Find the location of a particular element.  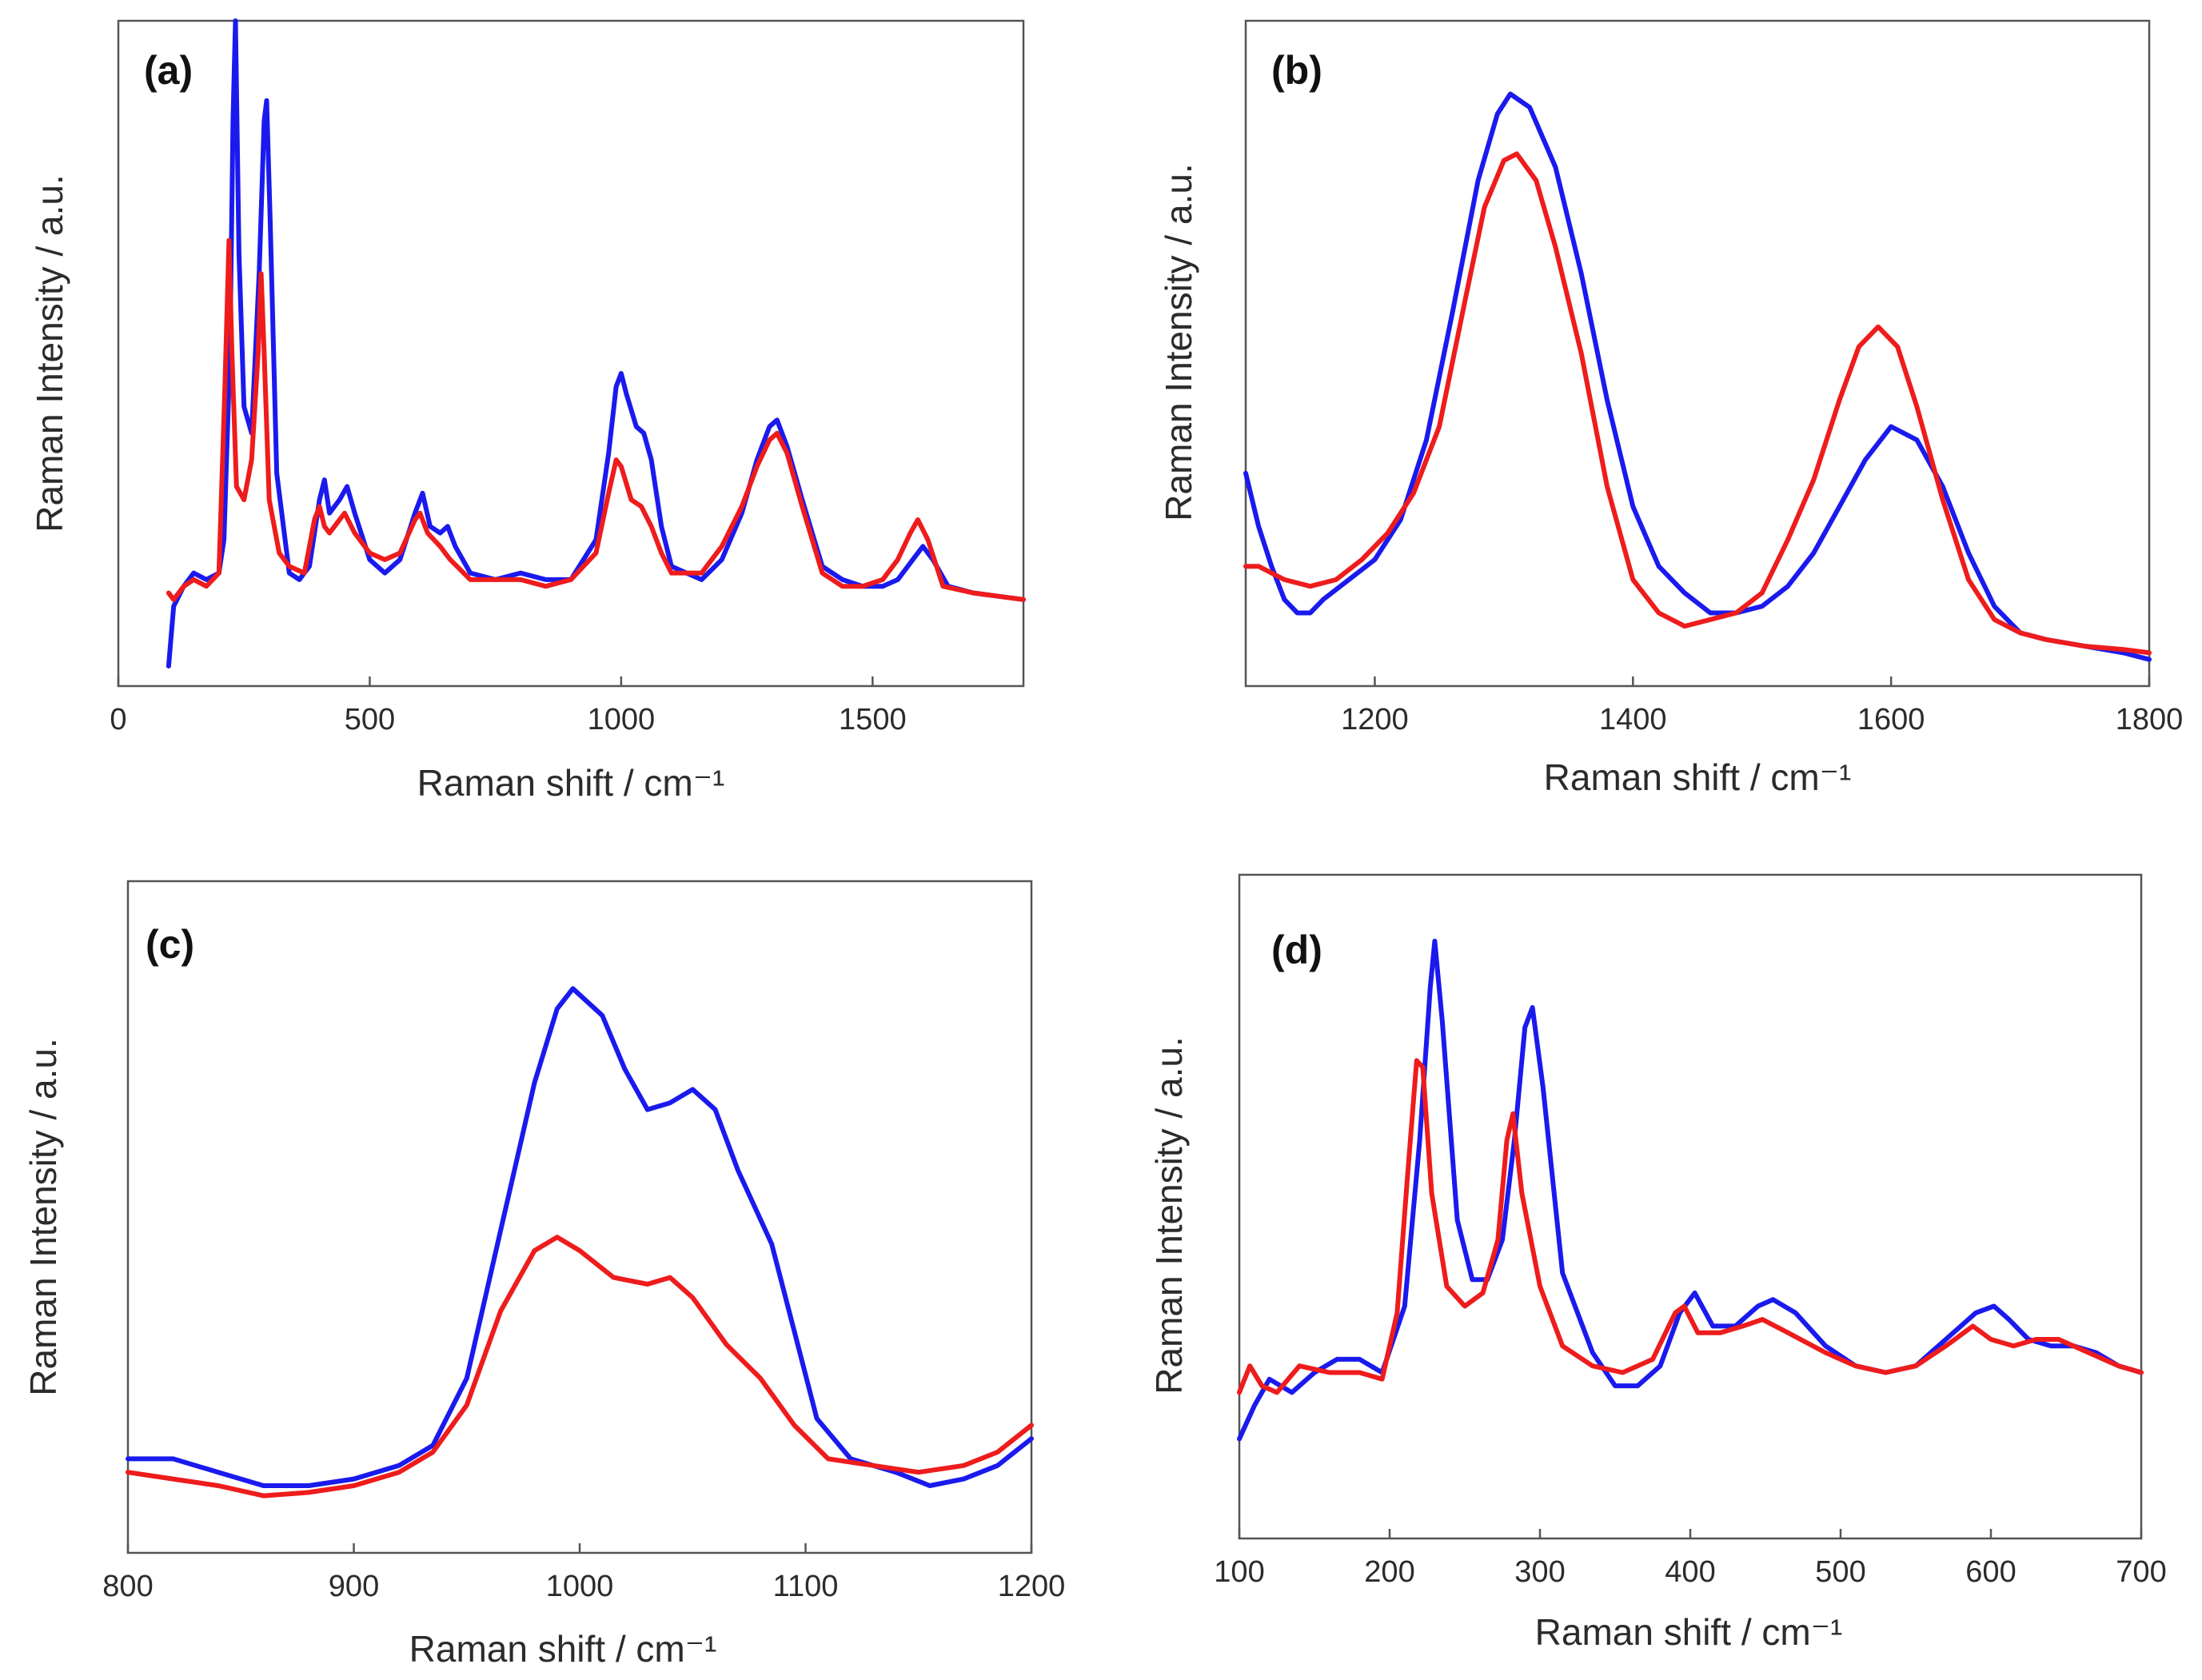

x-tick-label-d-0: 100 is located at coordinates (1239, 1572).